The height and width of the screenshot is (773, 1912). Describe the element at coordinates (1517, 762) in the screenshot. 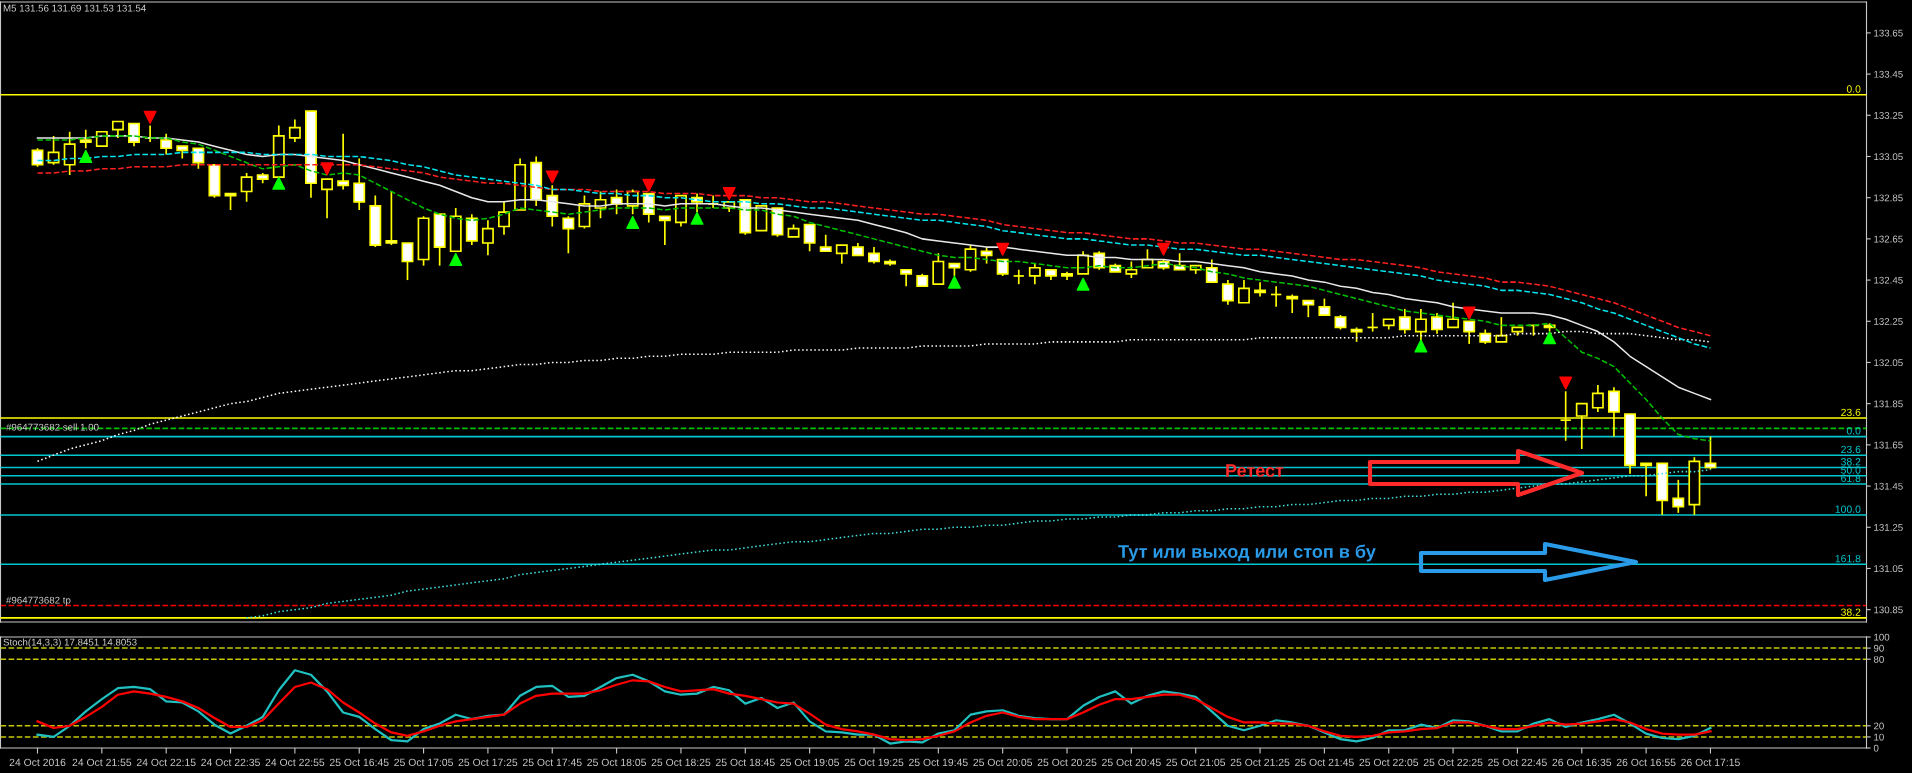

I see `x-tick-label: 25 Oct 22:45` at that location.